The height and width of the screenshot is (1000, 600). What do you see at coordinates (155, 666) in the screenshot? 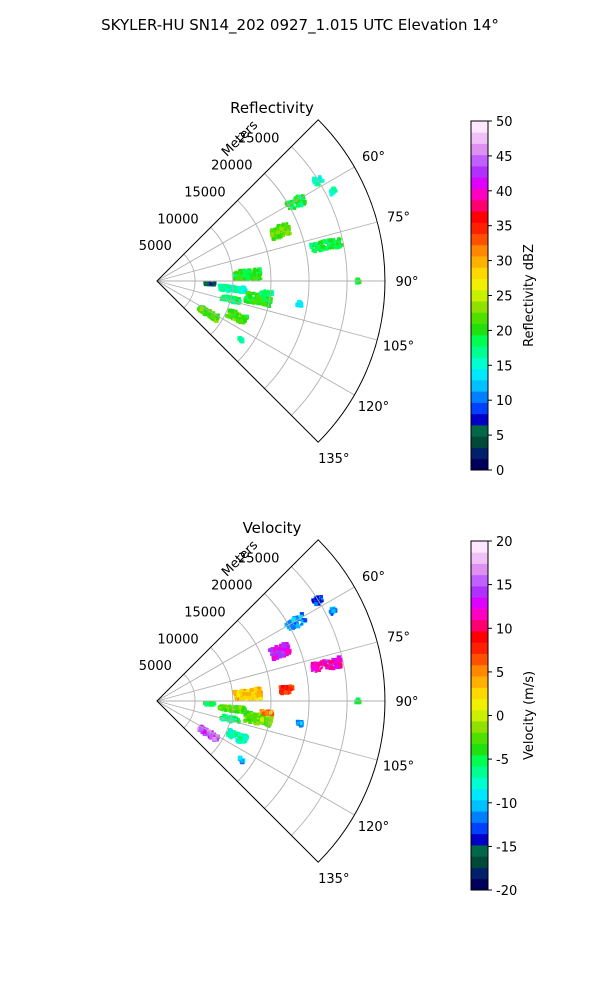
I see `radial-tick-label: 5000` at bounding box center [155, 666].